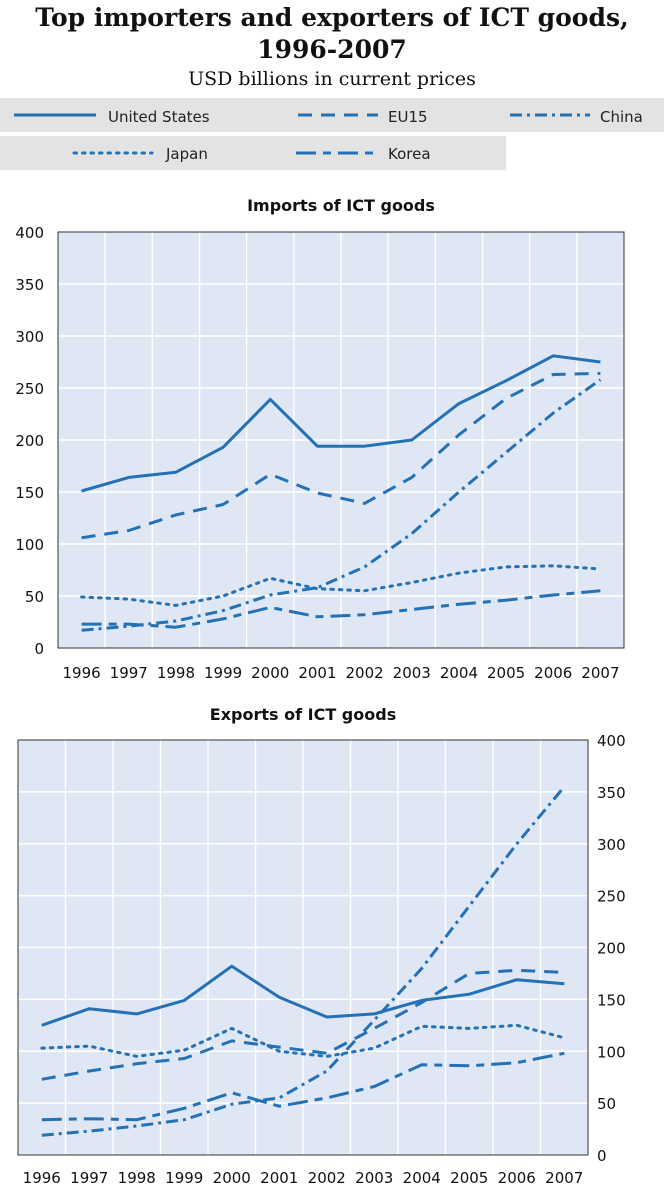 This screenshot has height=1189, width=664. I want to click on chart-title-line2: 1996-2007, so click(332, 49).